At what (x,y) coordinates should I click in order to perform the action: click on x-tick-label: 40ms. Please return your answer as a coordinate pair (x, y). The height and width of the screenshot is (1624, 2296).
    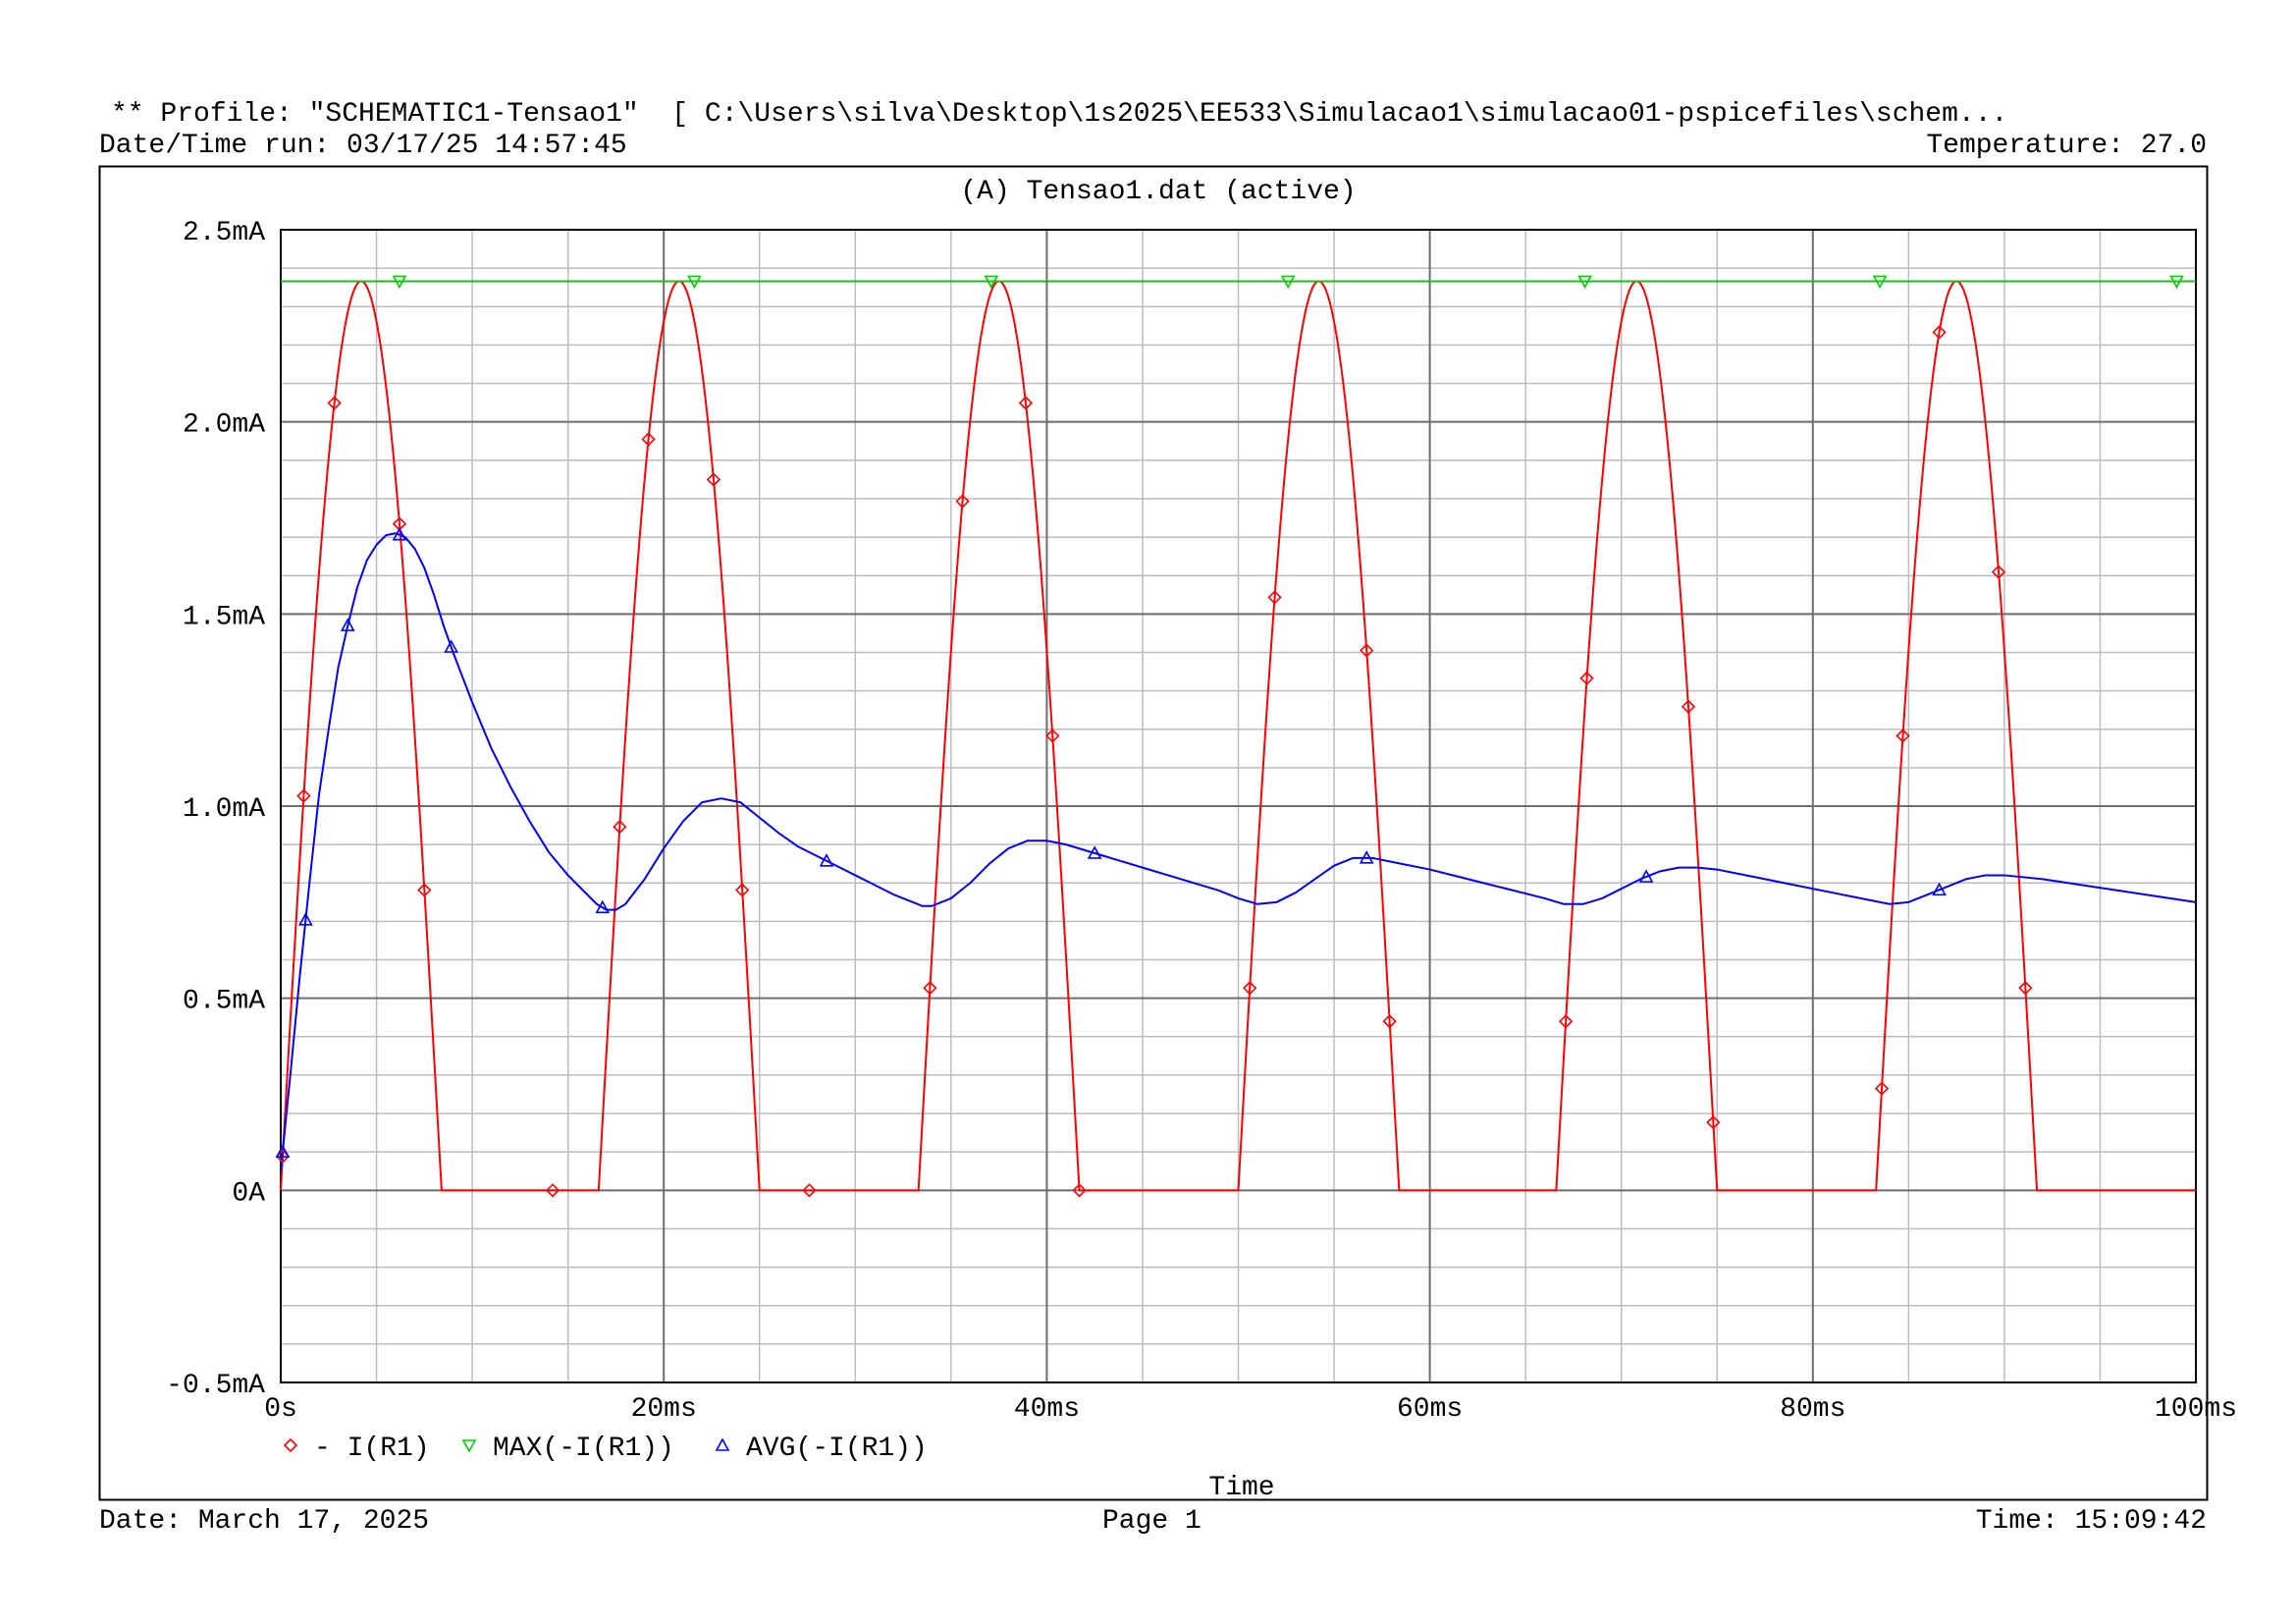
    Looking at the image, I should click on (1047, 1409).